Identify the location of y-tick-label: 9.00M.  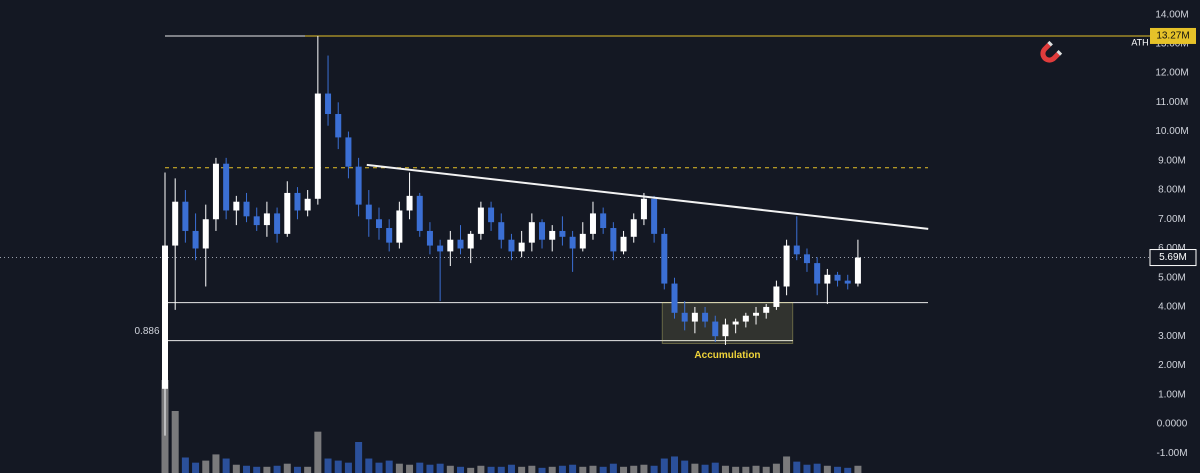
(1172, 160).